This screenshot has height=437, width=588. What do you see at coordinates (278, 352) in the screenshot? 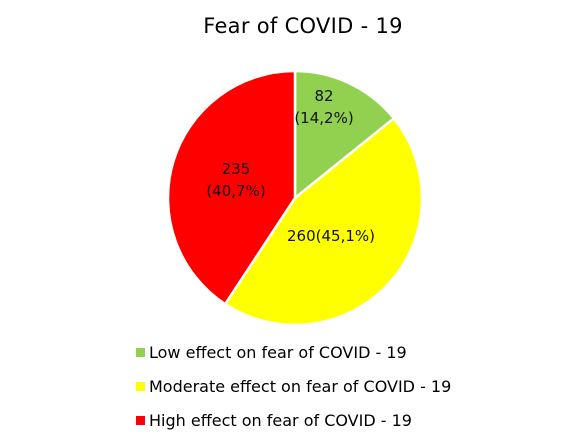
I see `legend-label: Low effect on fear of COVID - 19` at bounding box center [278, 352].